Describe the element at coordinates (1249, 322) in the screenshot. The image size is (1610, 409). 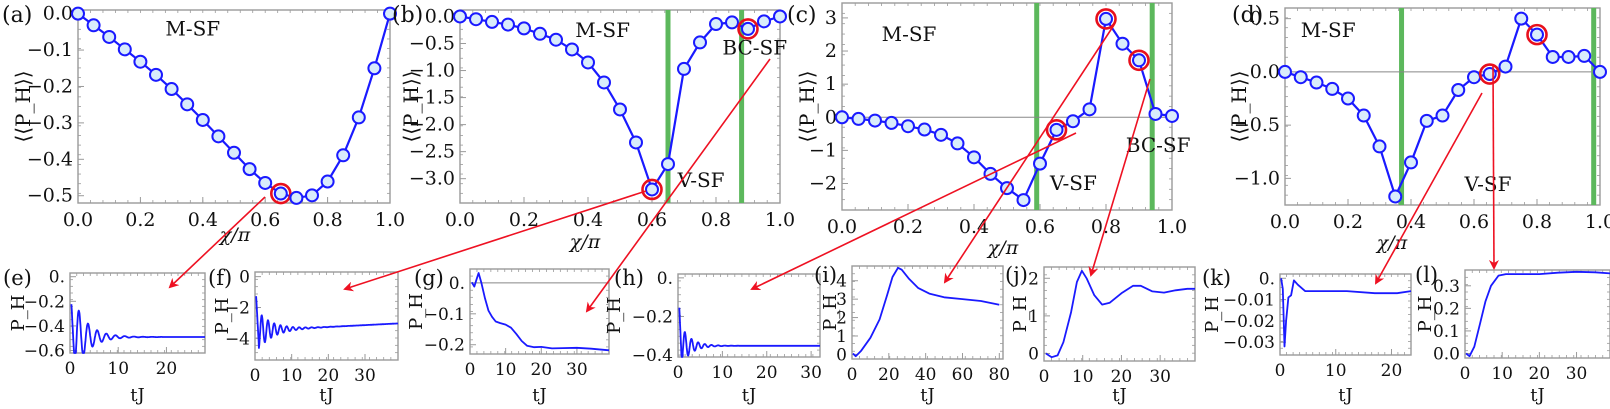
I see `y-tick-label: −0.02` at that location.